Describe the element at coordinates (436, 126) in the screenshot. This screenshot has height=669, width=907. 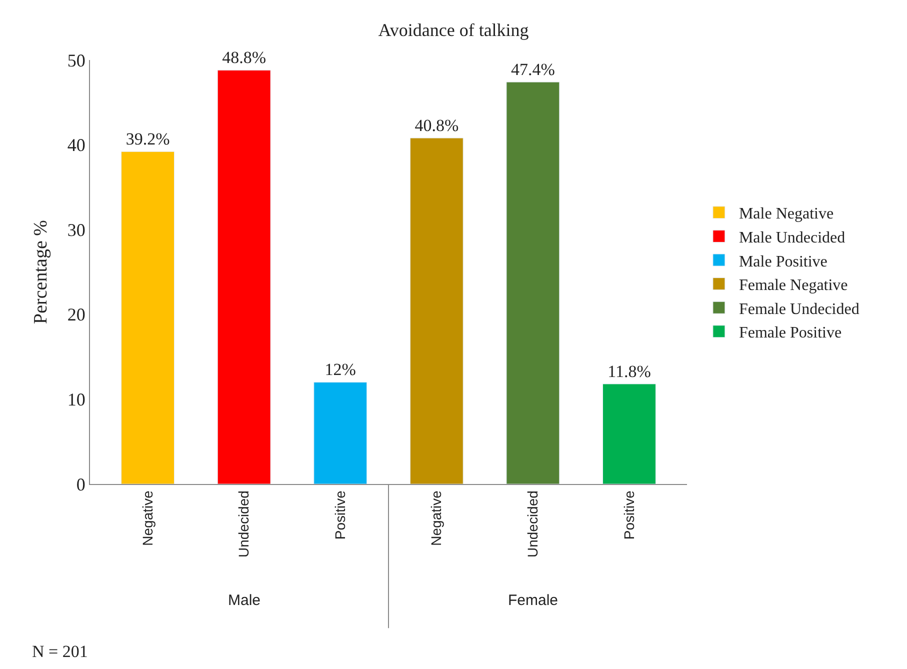
I see `data-label: 40.8%` at that location.